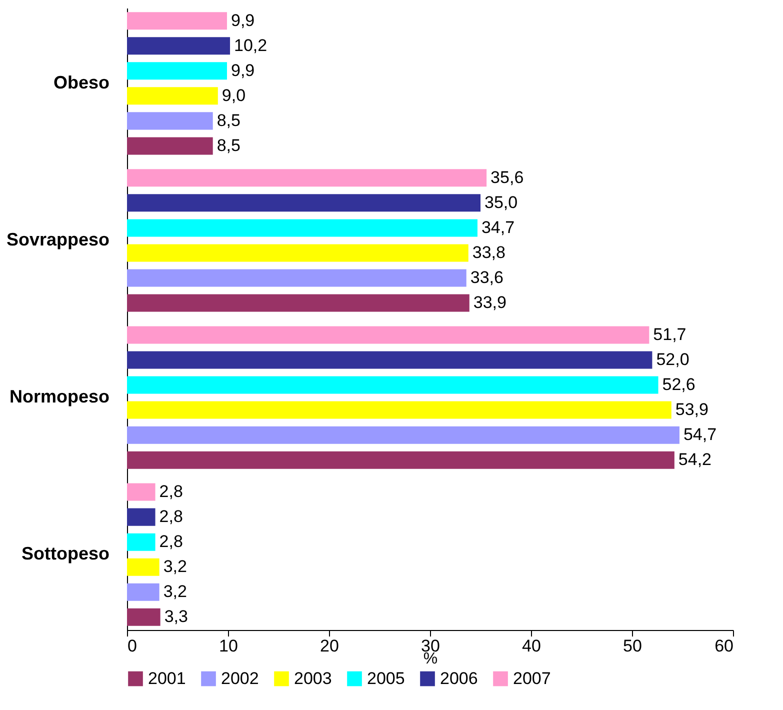 This screenshot has height=710, width=783. What do you see at coordinates (669, 334) in the screenshot?
I see `data-label: 51,7` at bounding box center [669, 334].